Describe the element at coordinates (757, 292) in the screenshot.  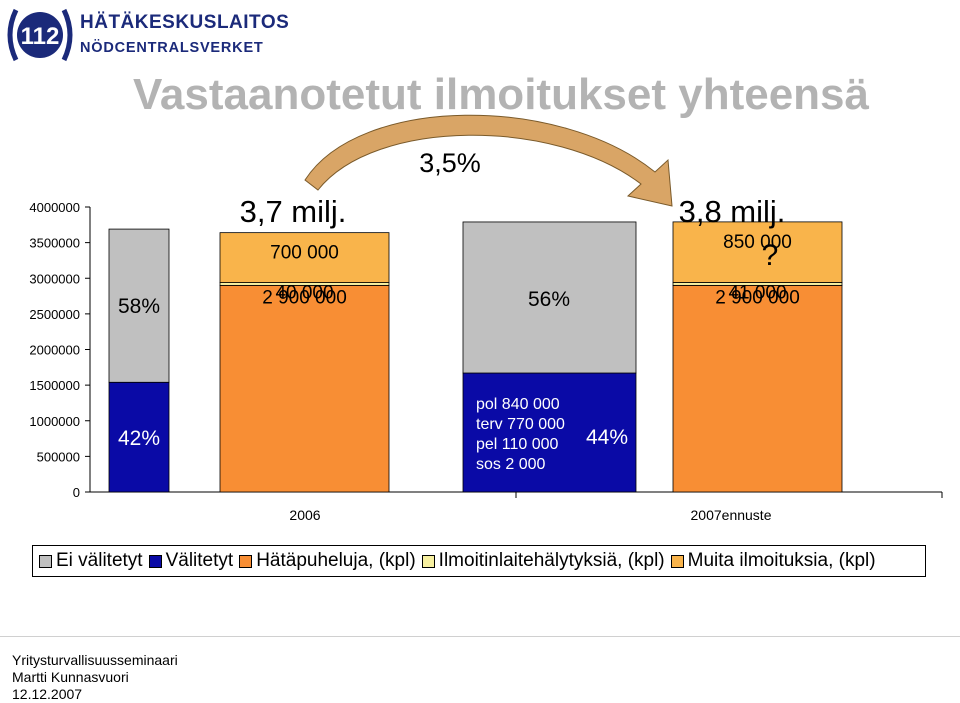
I see `label-ilmoitinlaite: 41 000` at that location.